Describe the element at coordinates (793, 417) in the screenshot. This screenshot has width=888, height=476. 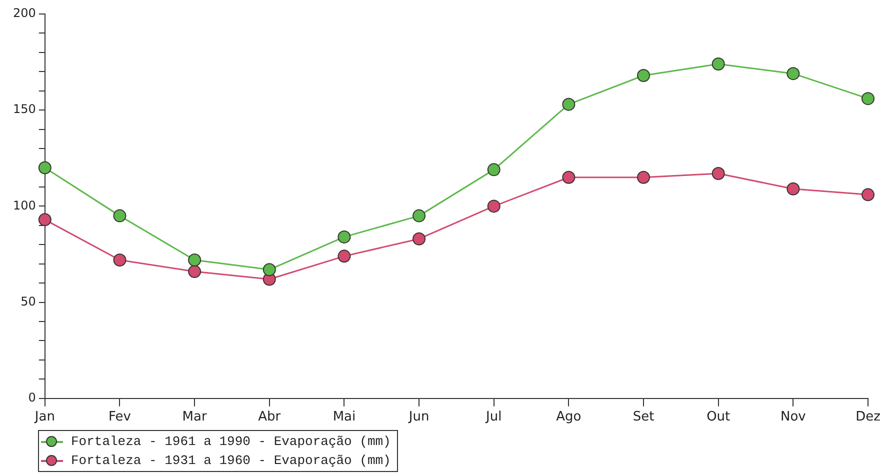
I see `x-tick-label: Nov` at that location.